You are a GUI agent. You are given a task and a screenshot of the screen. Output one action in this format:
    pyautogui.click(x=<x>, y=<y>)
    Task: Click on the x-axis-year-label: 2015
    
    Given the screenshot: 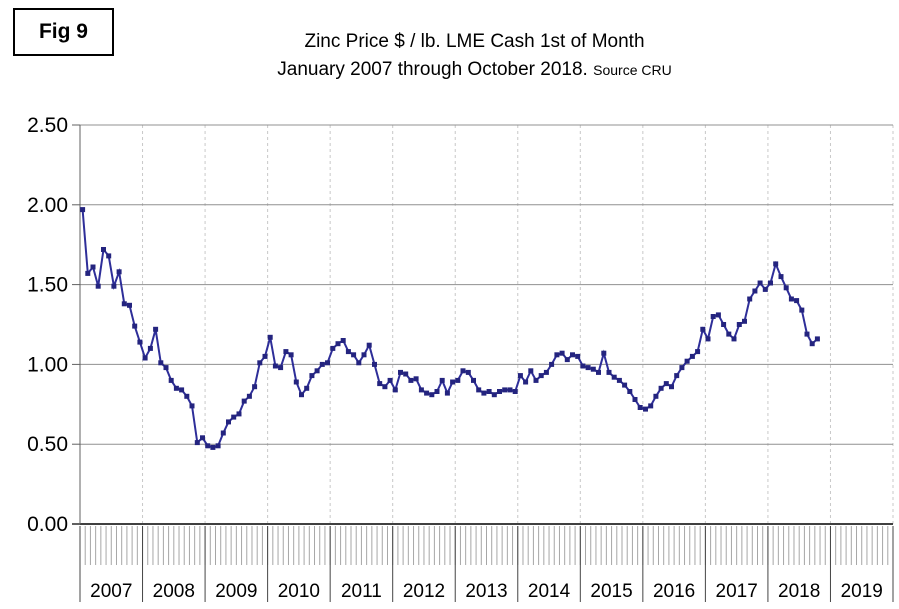 What is the action you would take?
    pyautogui.click(x=611, y=591)
    